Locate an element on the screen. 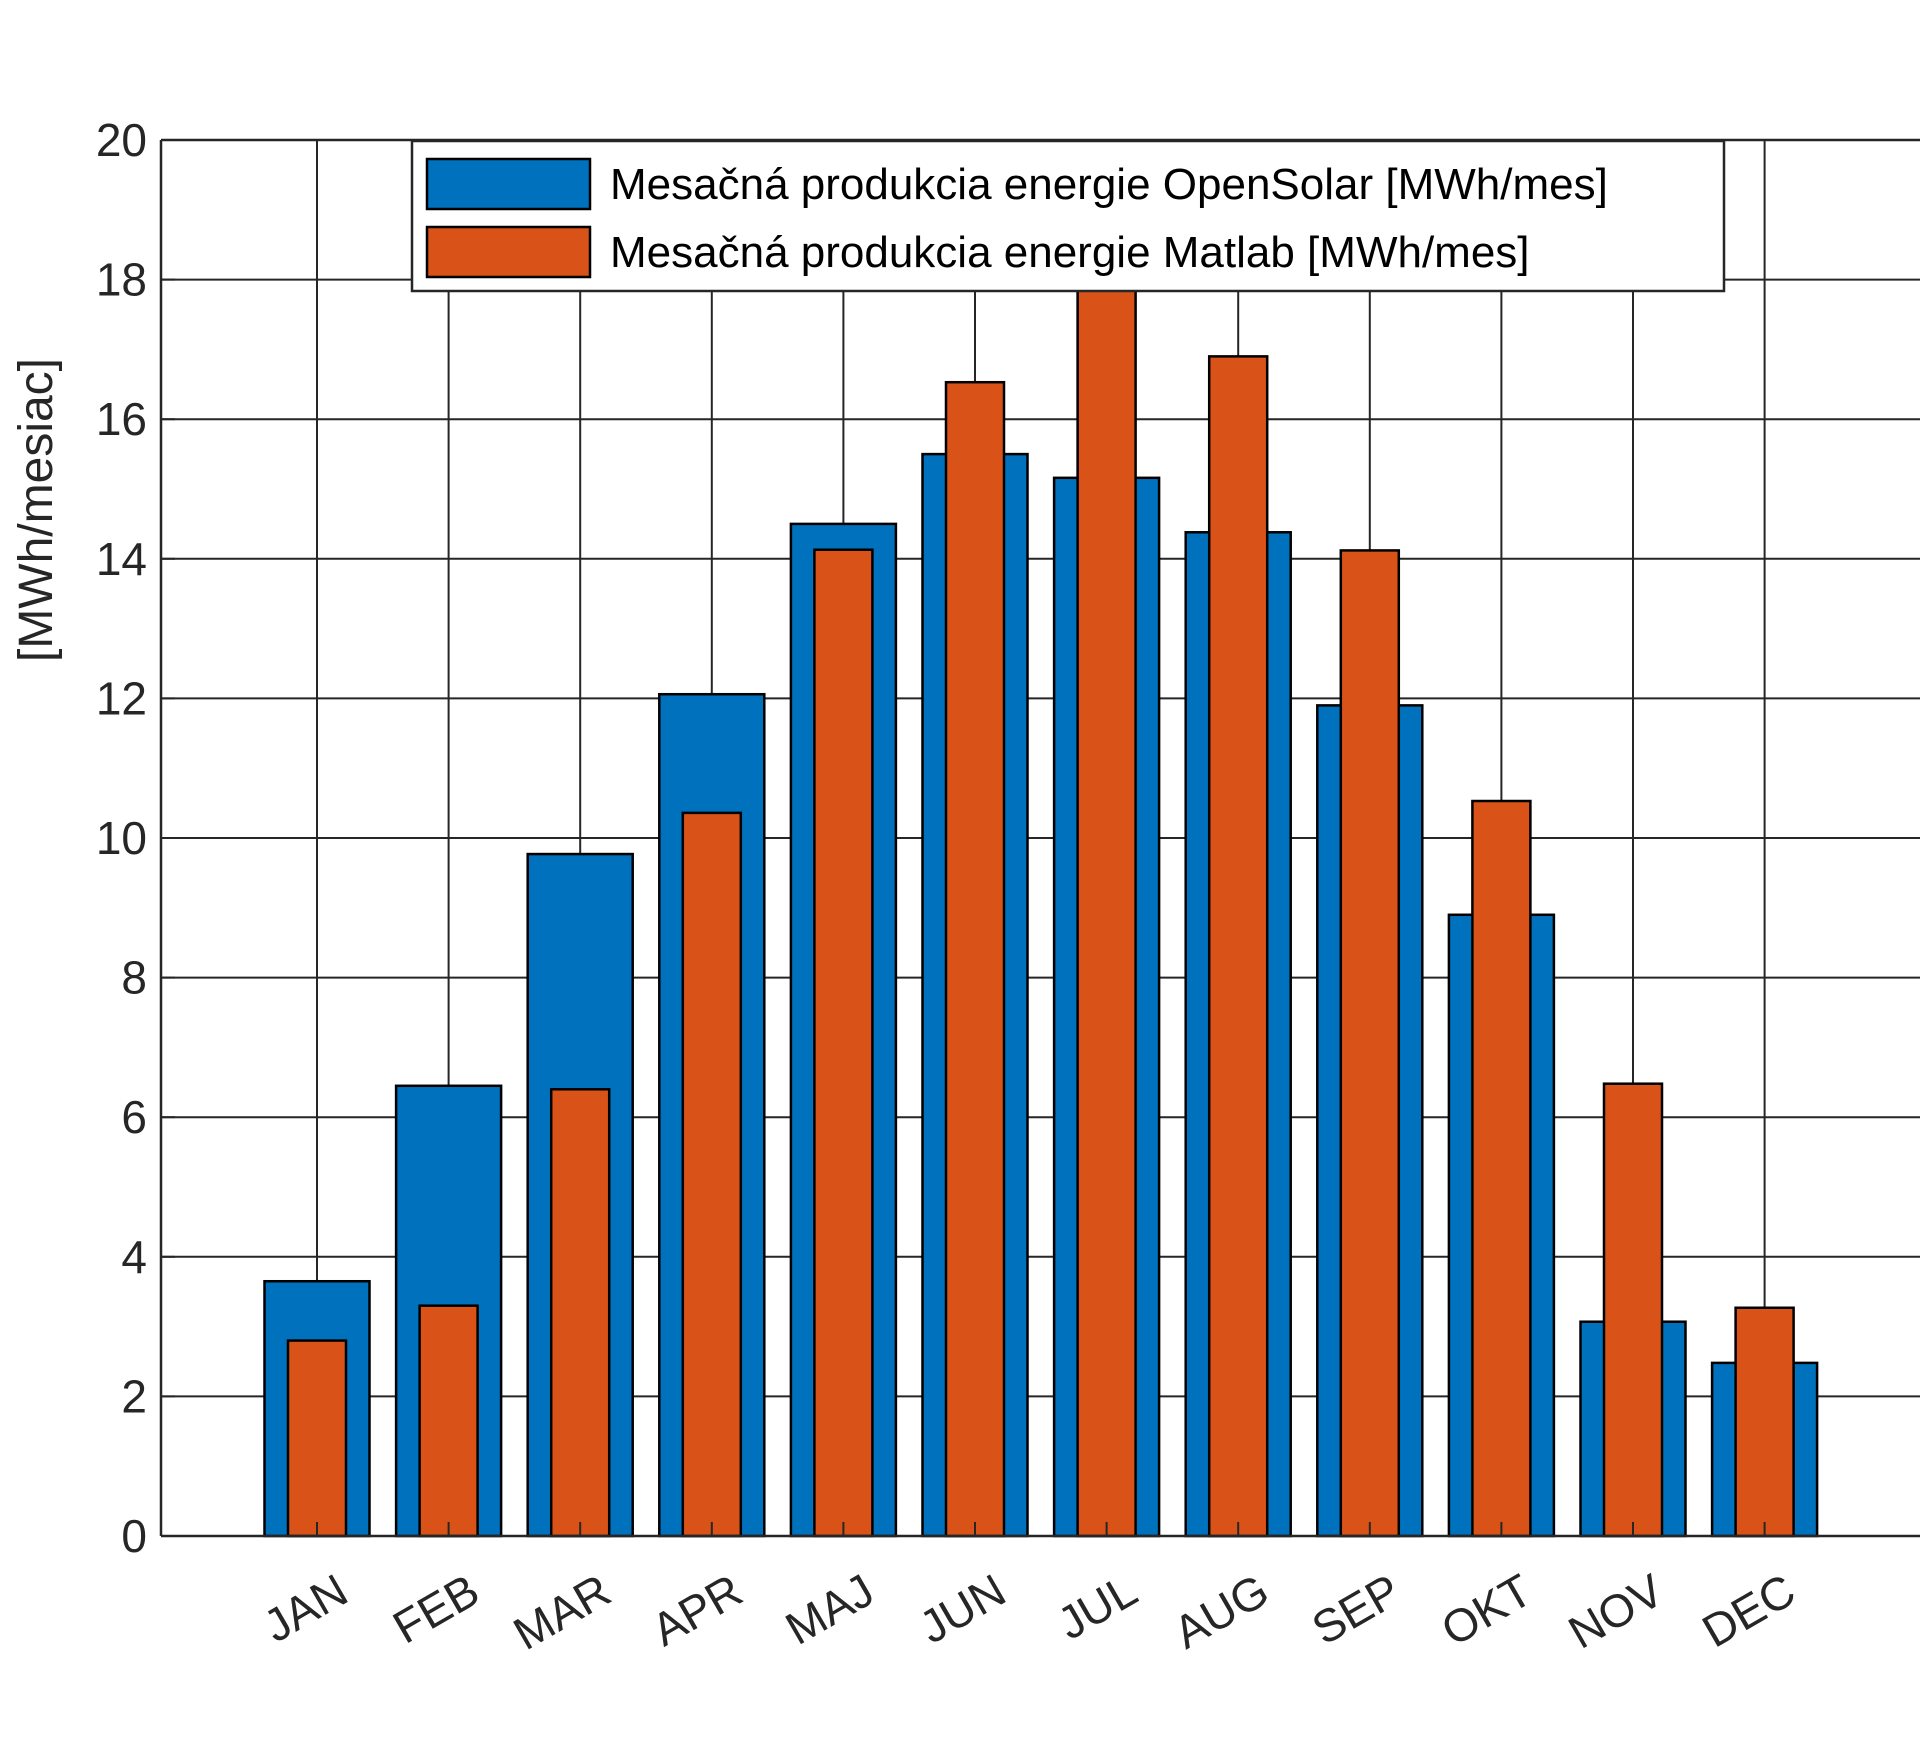 This screenshot has width=1920, height=1749. x-tick-label: MAR is located at coordinates (562, 1612).